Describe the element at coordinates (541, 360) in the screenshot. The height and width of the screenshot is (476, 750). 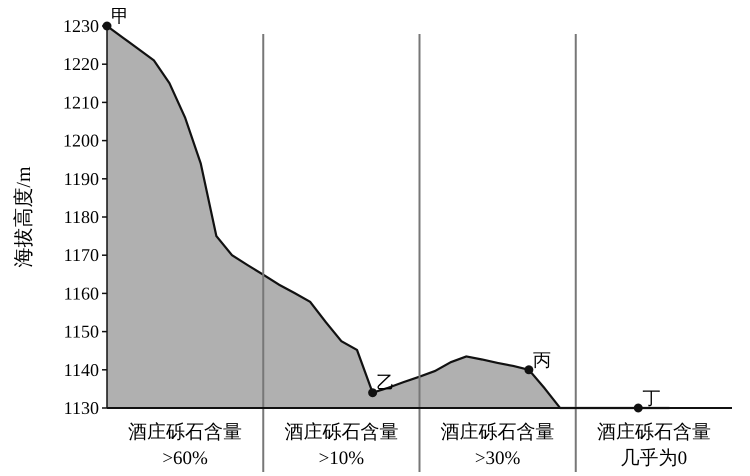
I see `data-label: 丙` at that location.